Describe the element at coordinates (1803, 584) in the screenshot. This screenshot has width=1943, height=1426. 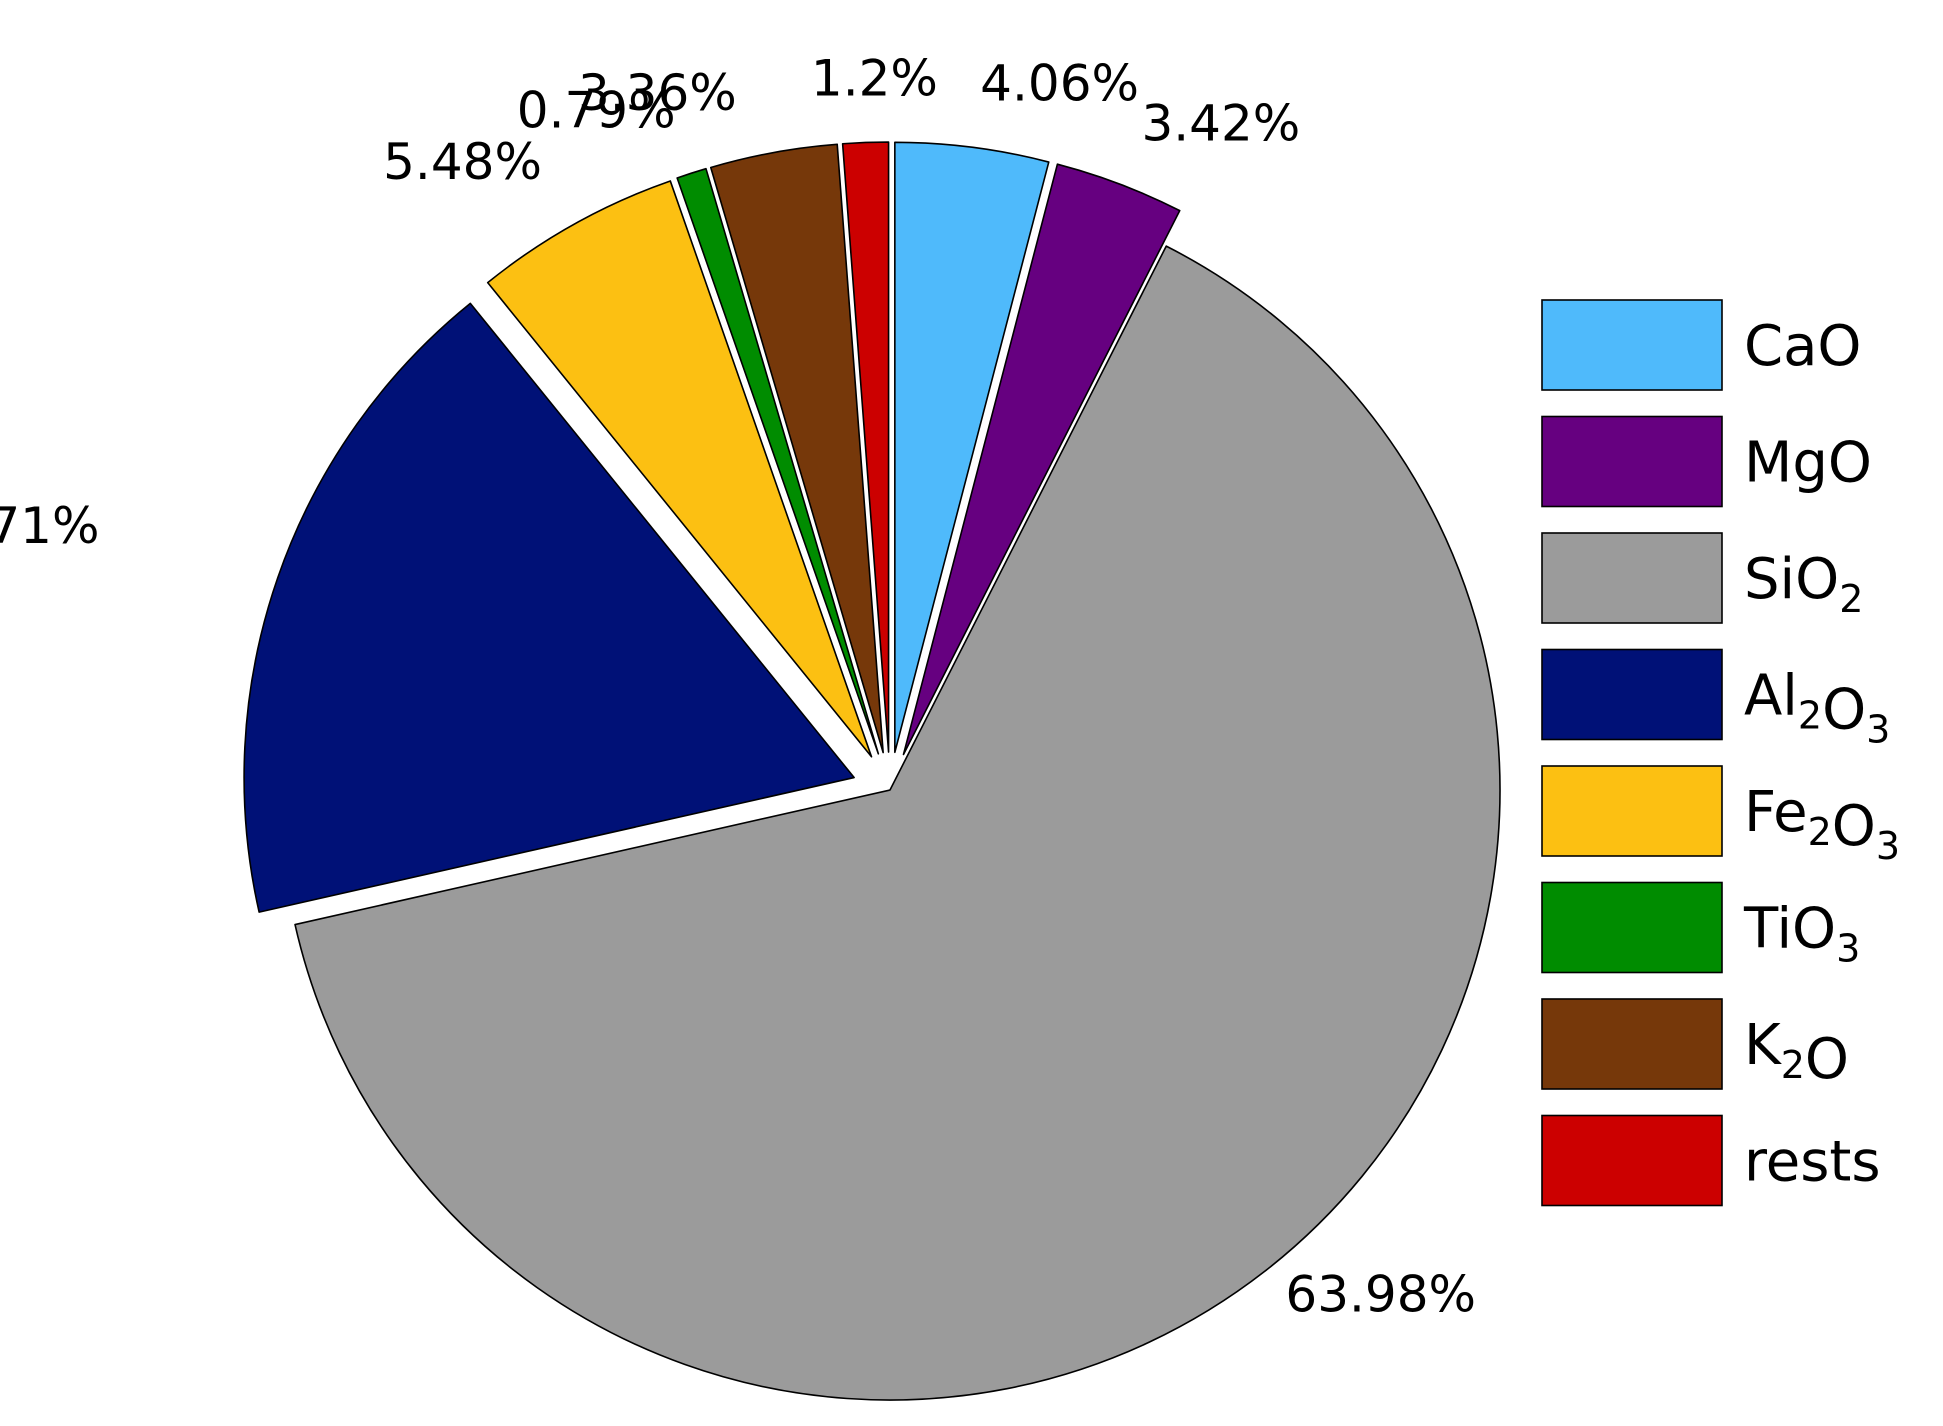
I see `legend-label-sio2: SiO2` at that location.